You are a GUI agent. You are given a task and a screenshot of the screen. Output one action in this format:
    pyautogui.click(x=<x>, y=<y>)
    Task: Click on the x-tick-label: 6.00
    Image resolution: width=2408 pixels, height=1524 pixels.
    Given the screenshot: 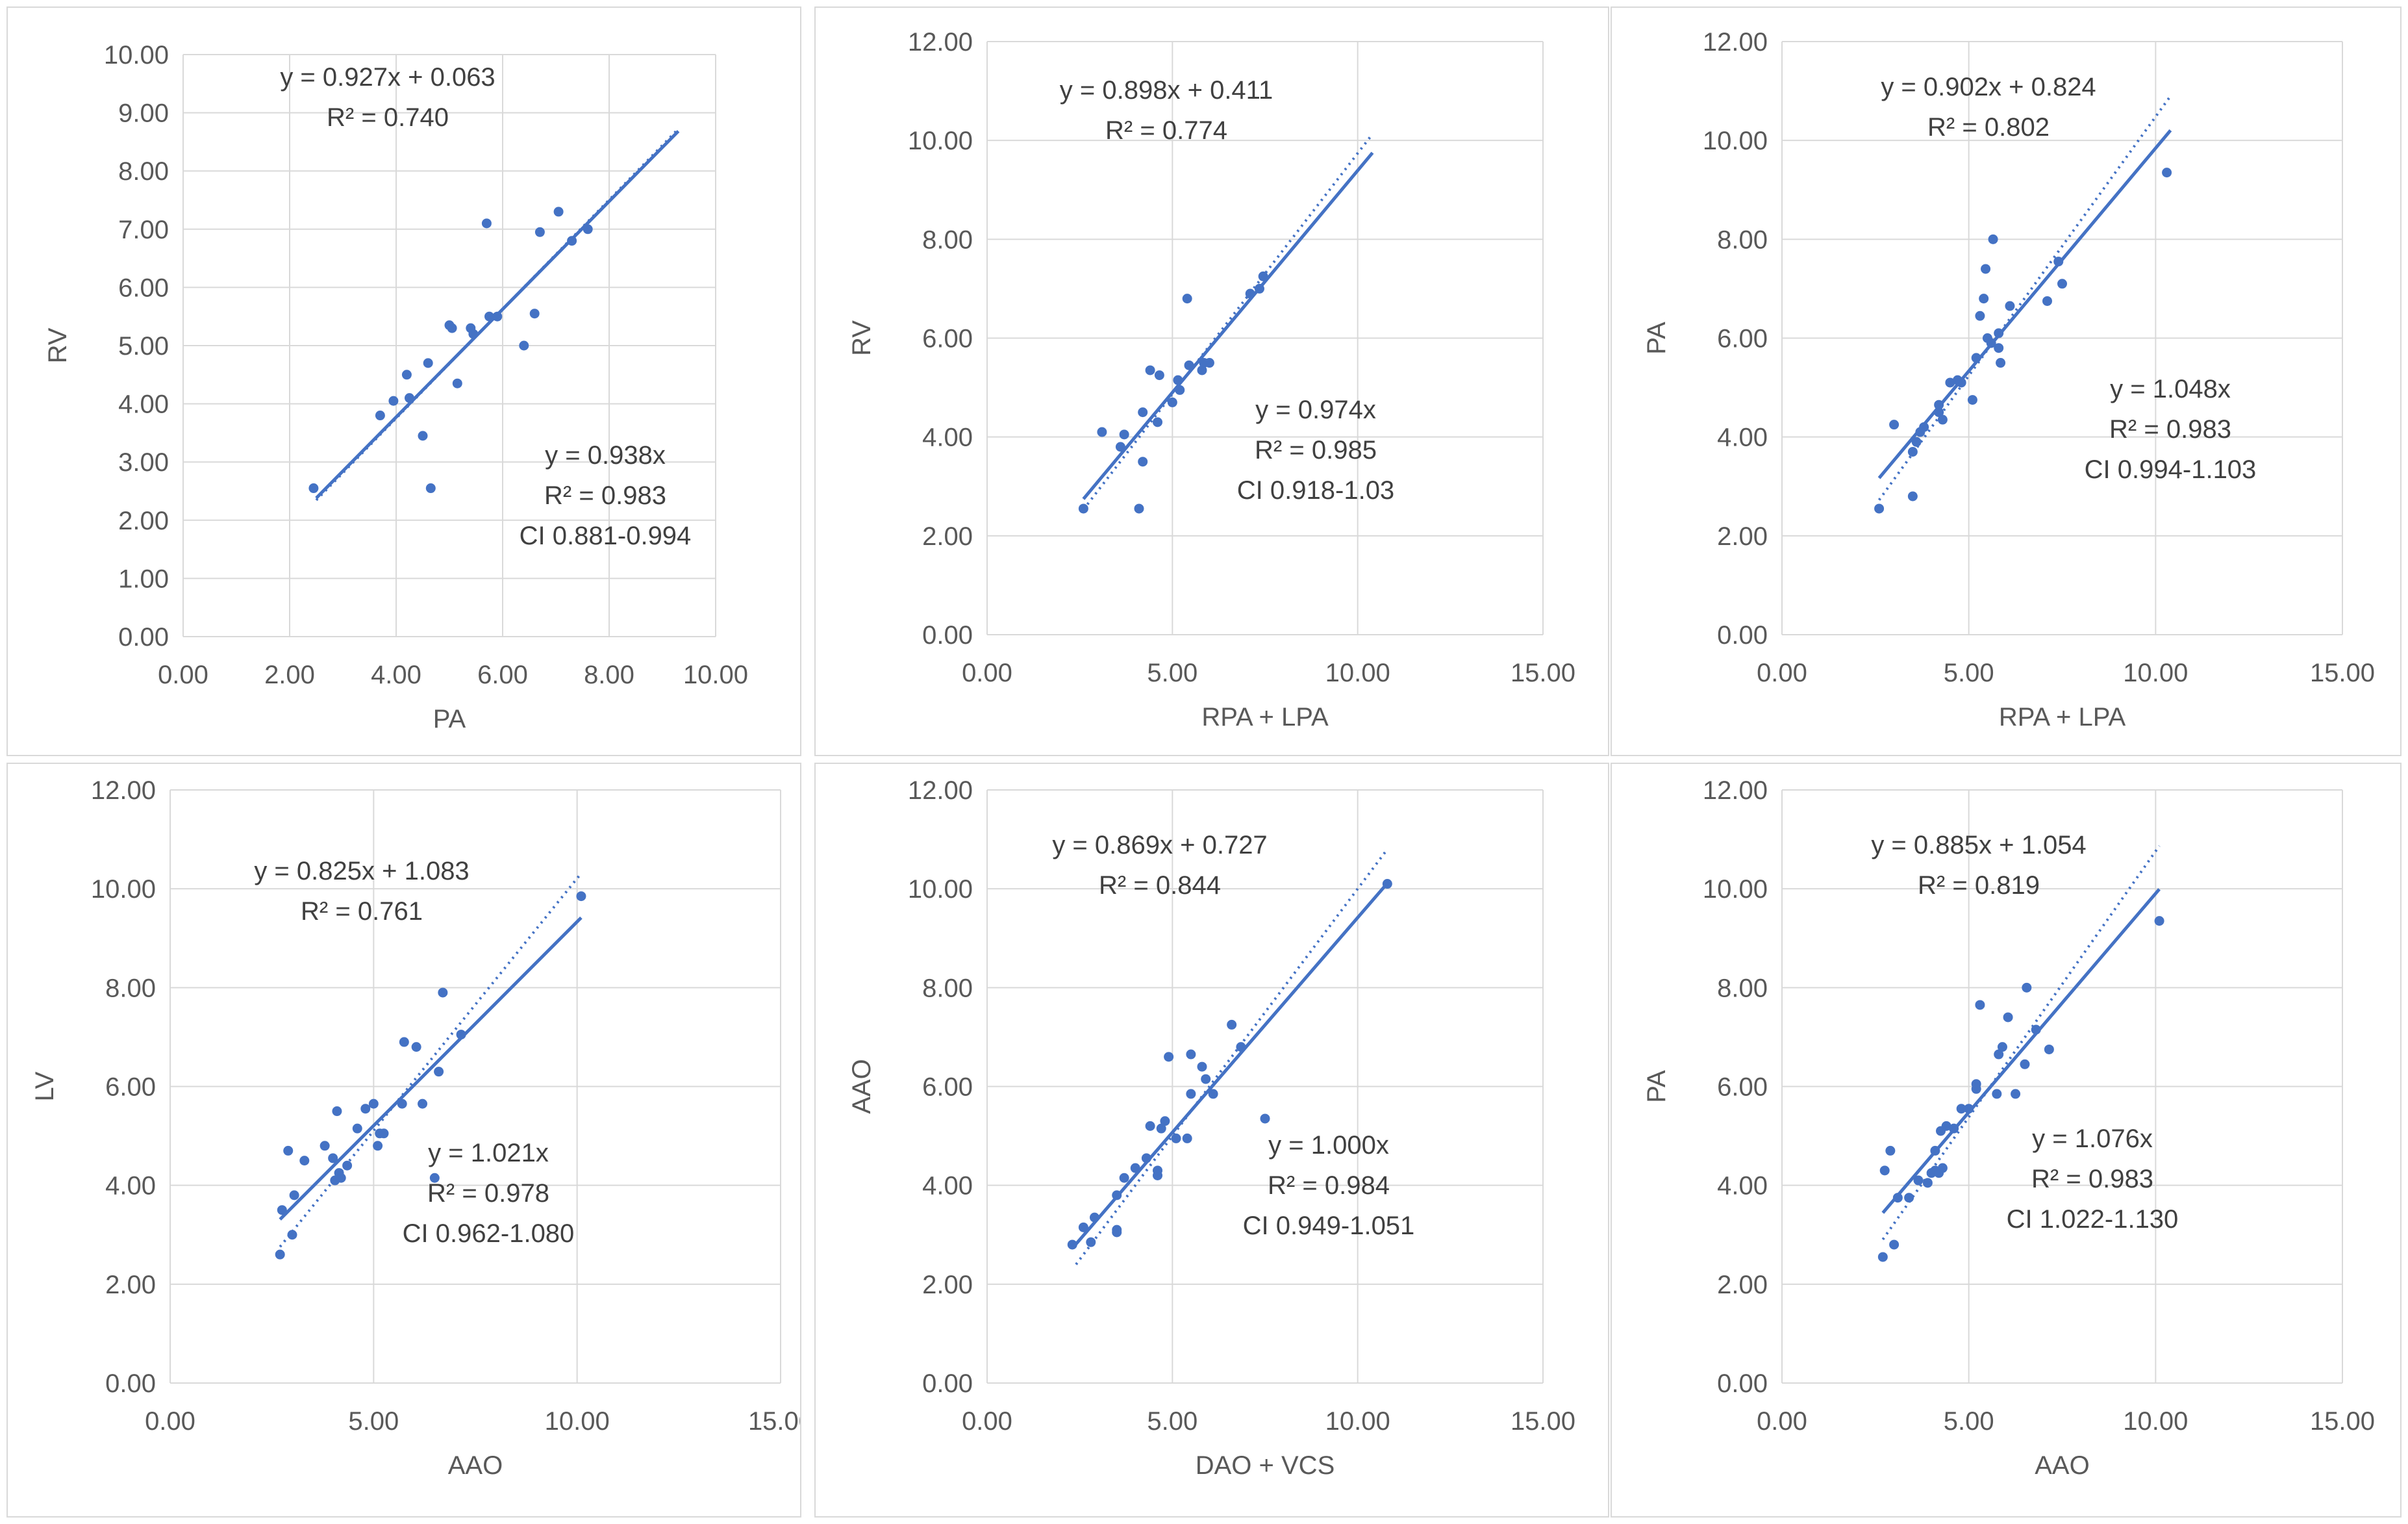 What is the action you would take?
    pyautogui.click(x=502, y=675)
    